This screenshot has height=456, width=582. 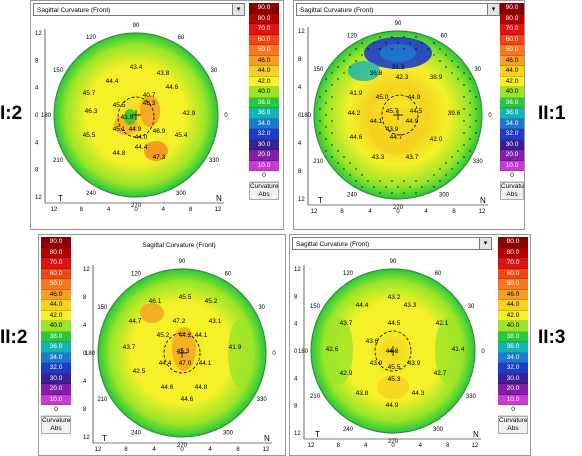 I want to click on curvature-value: 44.9, so click(x=412, y=121).